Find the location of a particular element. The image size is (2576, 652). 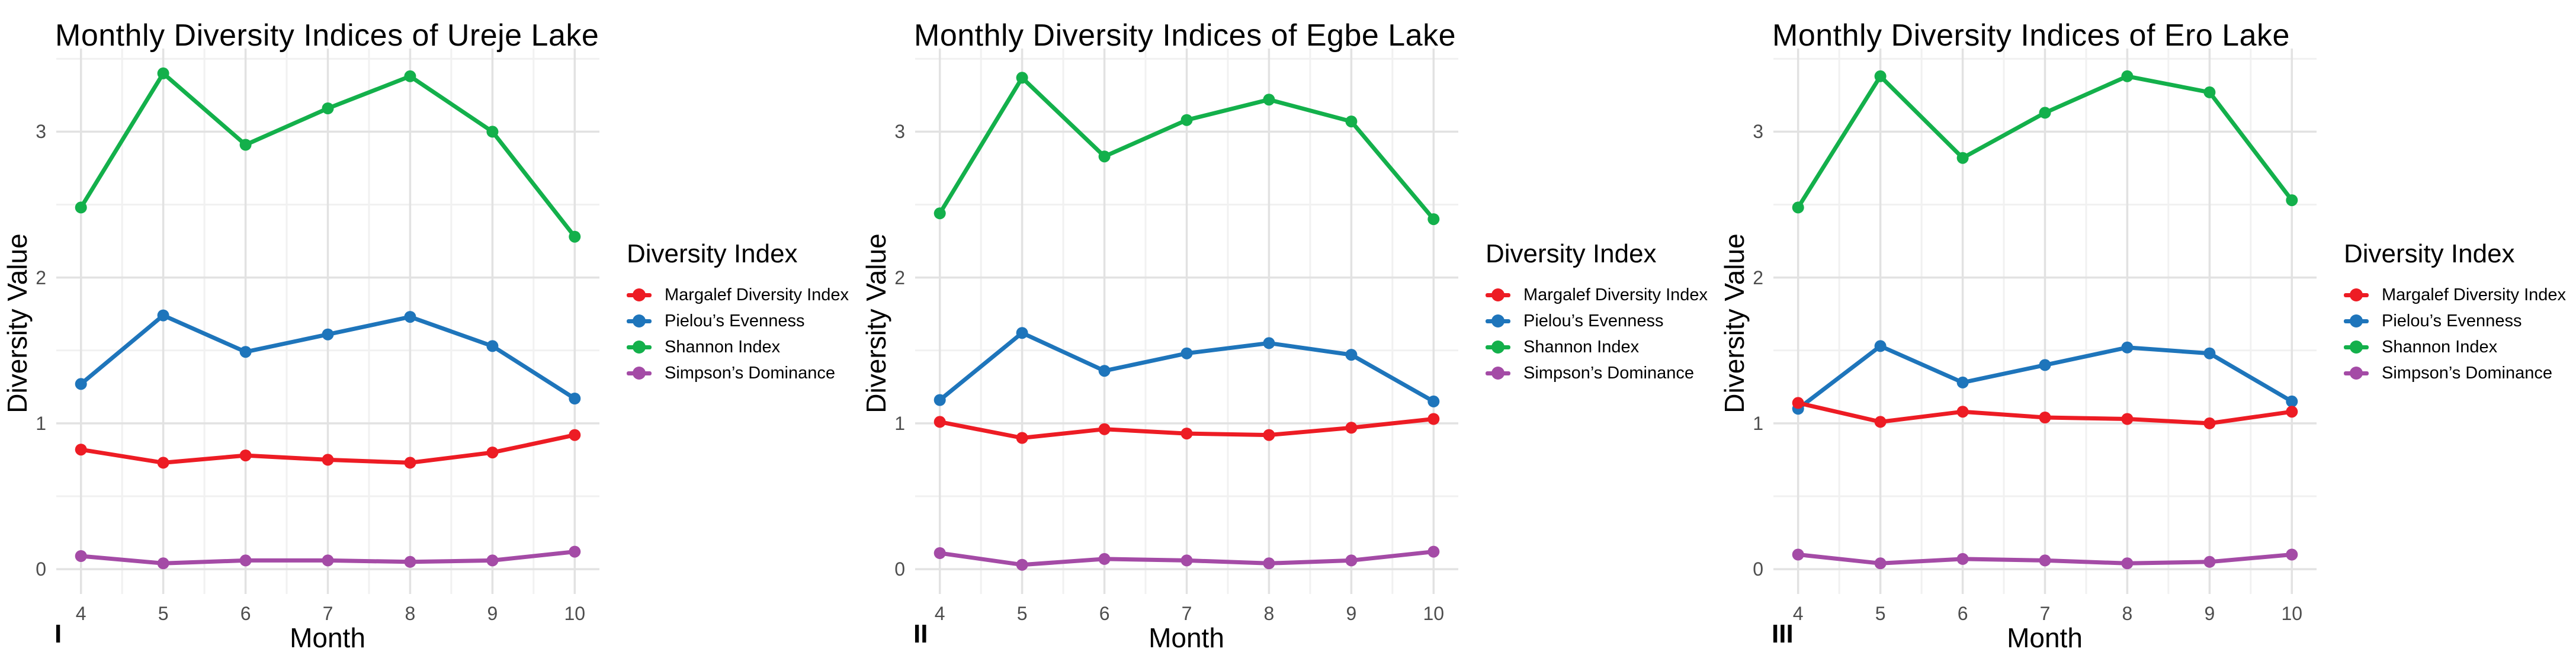

x-tick-label: 7 is located at coordinates (1186, 613).